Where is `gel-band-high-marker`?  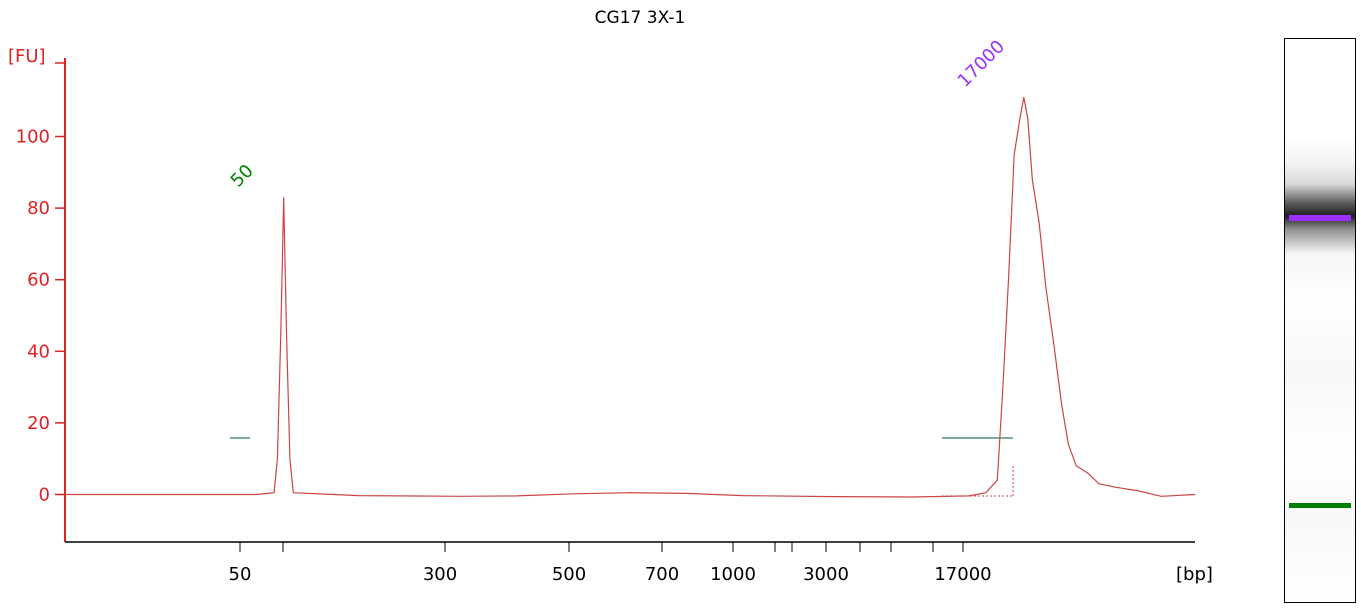
gel-band-high-marker is located at coordinates (1320, 218).